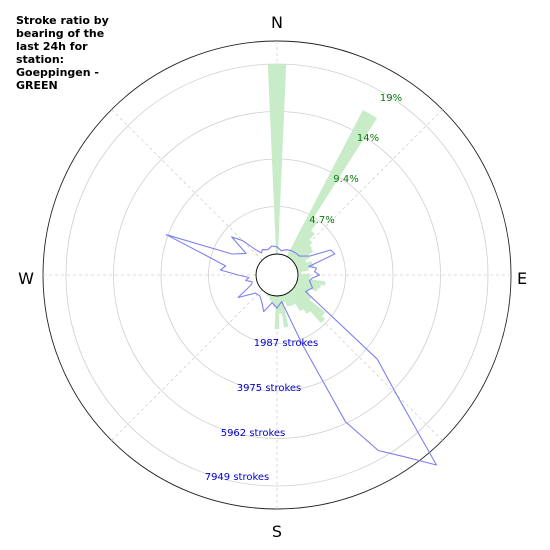 The width and height of the screenshot is (550, 550). I want to click on count-tick-label: 7949 strokes, so click(237, 477).